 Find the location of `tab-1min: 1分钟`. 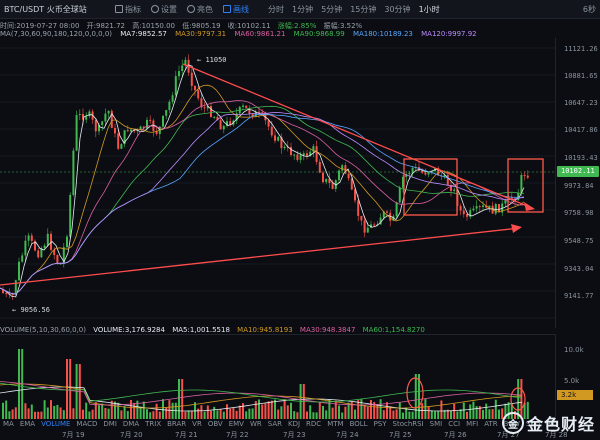

tab-1min: 1分钟 is located at coordinates (303, 9).